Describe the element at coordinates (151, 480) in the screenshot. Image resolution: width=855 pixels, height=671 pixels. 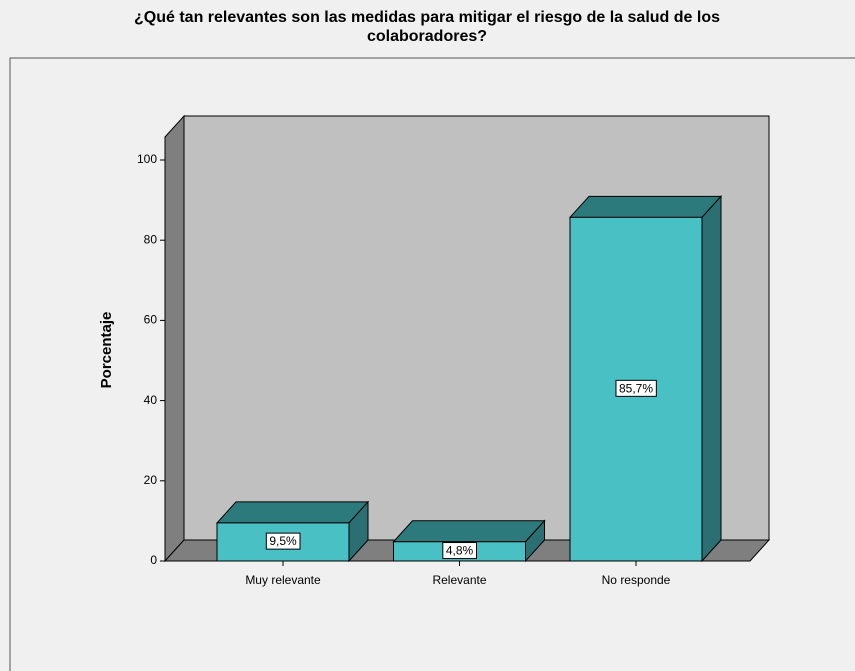
I see `y-tick-label: 20` at that location.